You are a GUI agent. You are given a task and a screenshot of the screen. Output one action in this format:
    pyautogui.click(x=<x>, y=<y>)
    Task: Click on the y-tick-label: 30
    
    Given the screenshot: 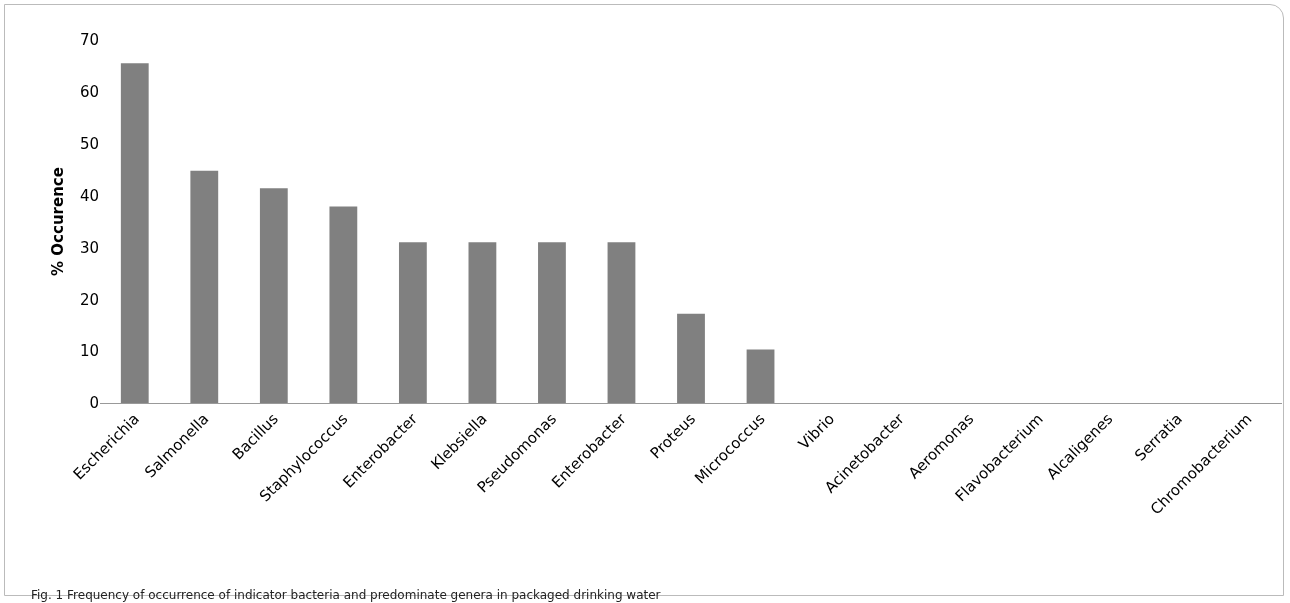 What is the action you would take?
    pyautogui.click(x=89, y=247)
    